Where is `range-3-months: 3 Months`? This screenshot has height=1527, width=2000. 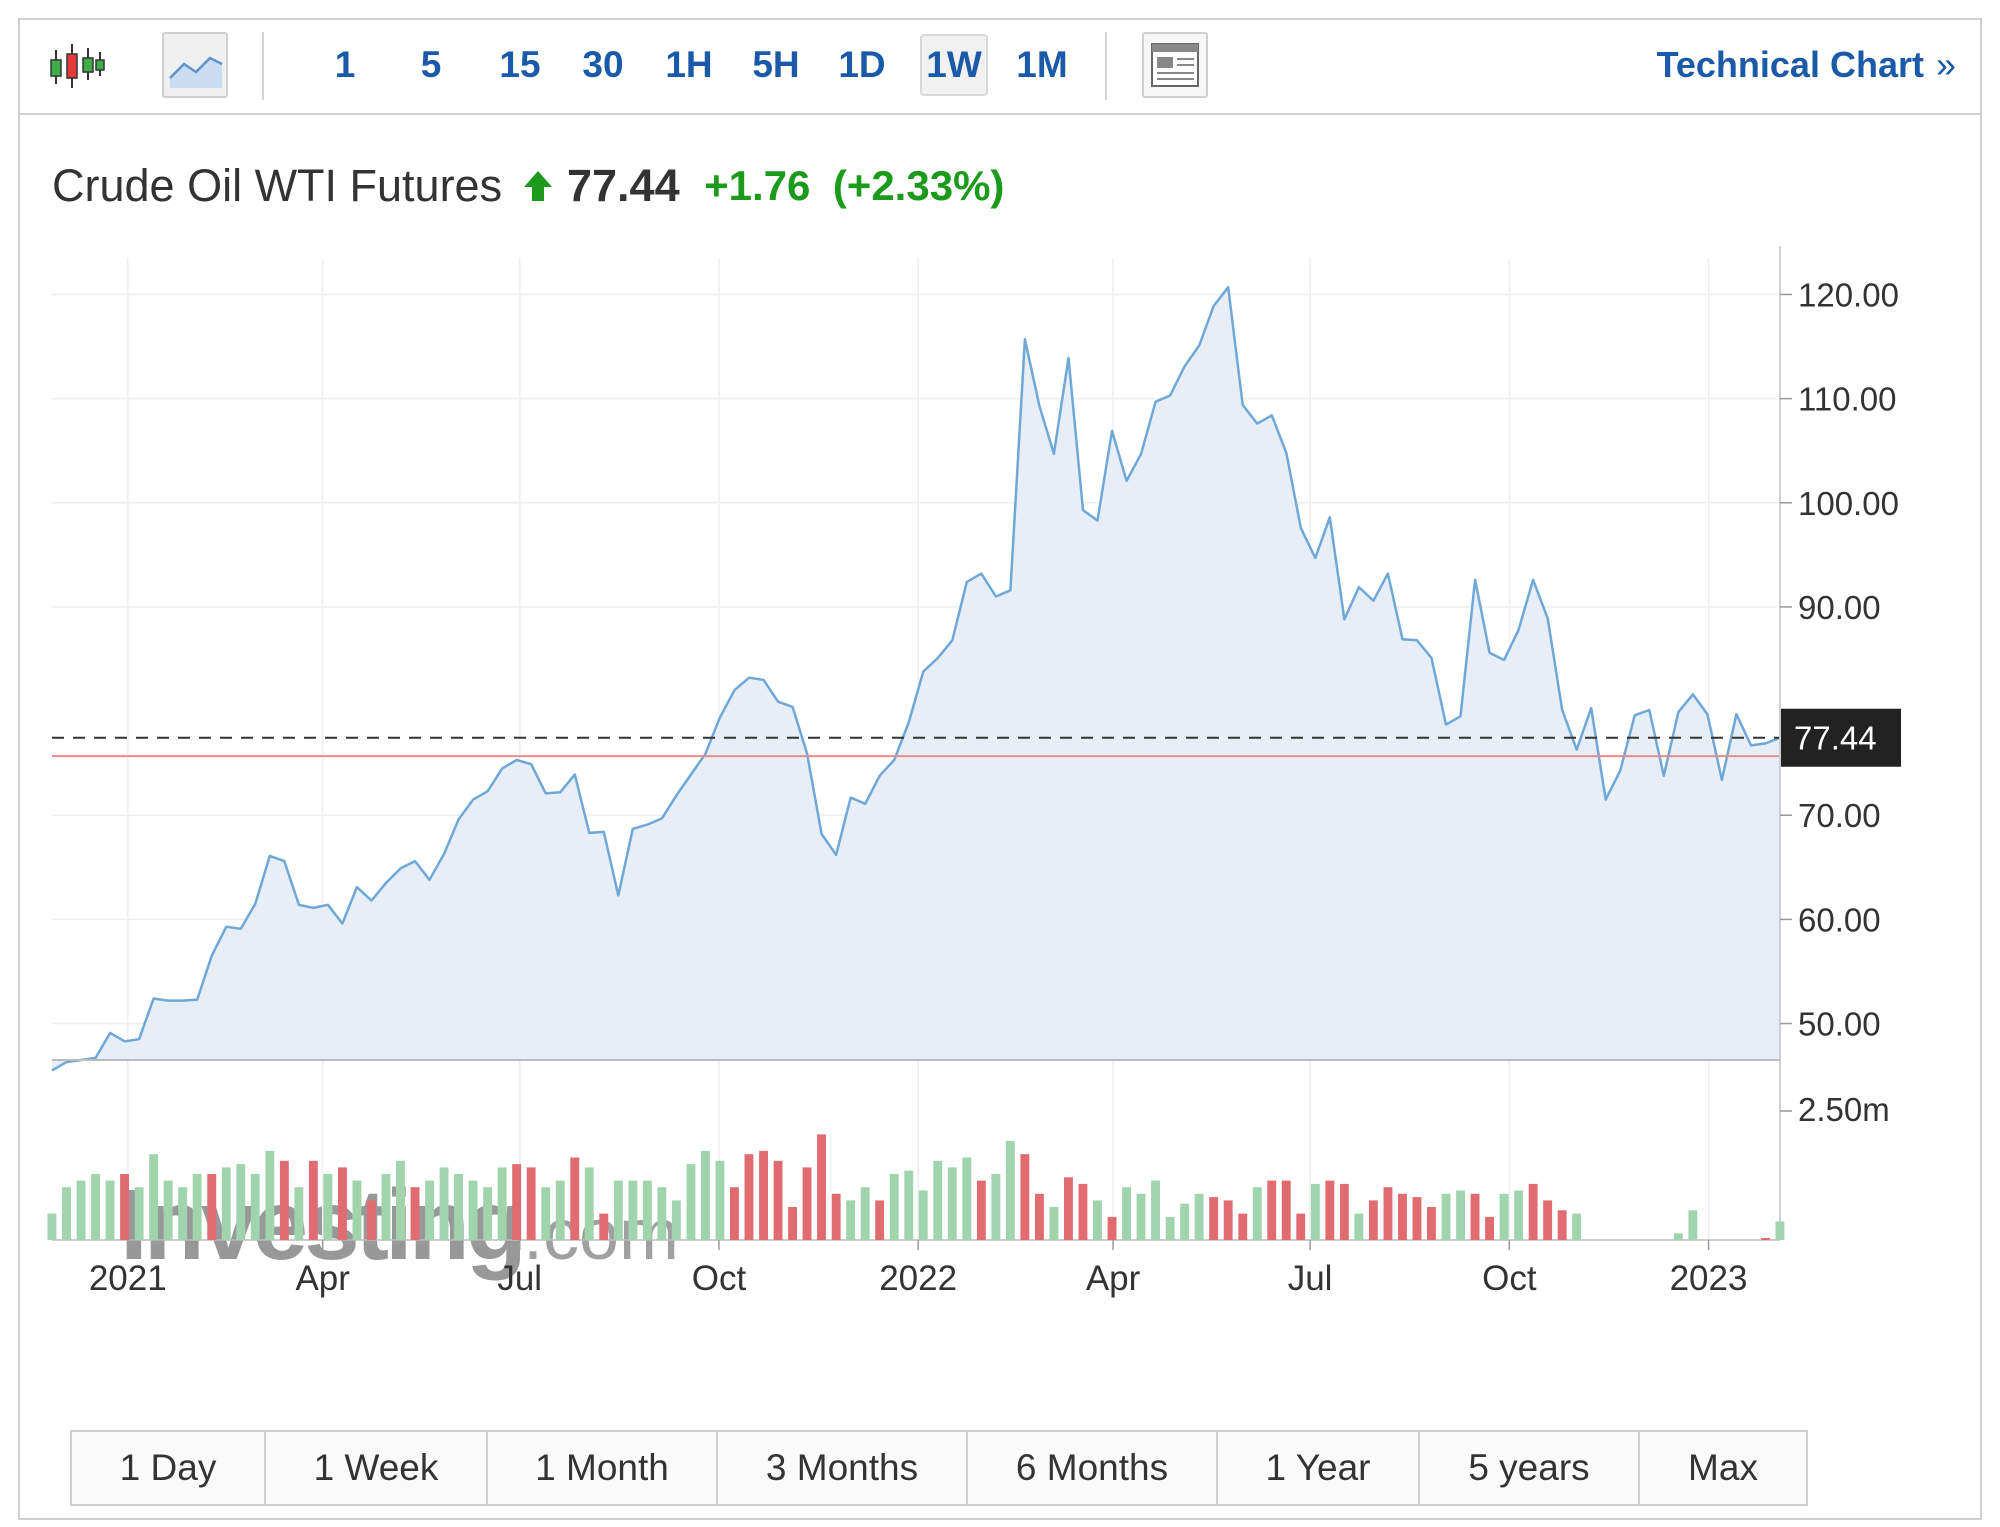 range-3-months: 3 Months is located at coordinates (843, 1468).